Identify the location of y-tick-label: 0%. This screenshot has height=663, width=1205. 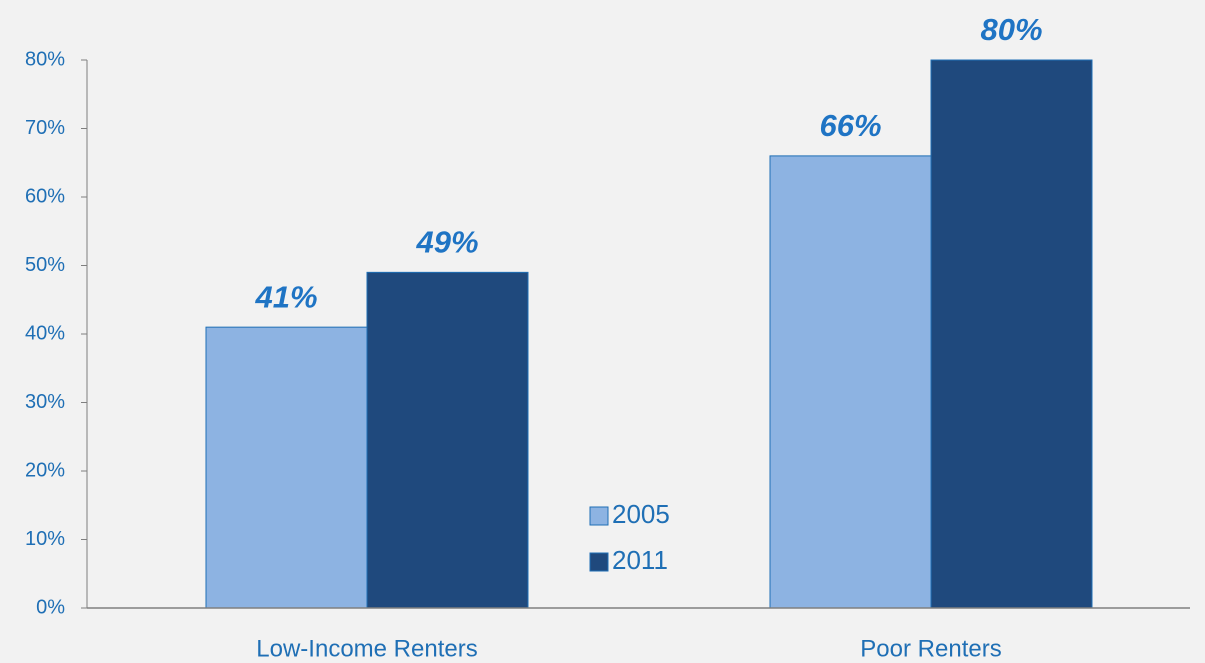
(50, 607).